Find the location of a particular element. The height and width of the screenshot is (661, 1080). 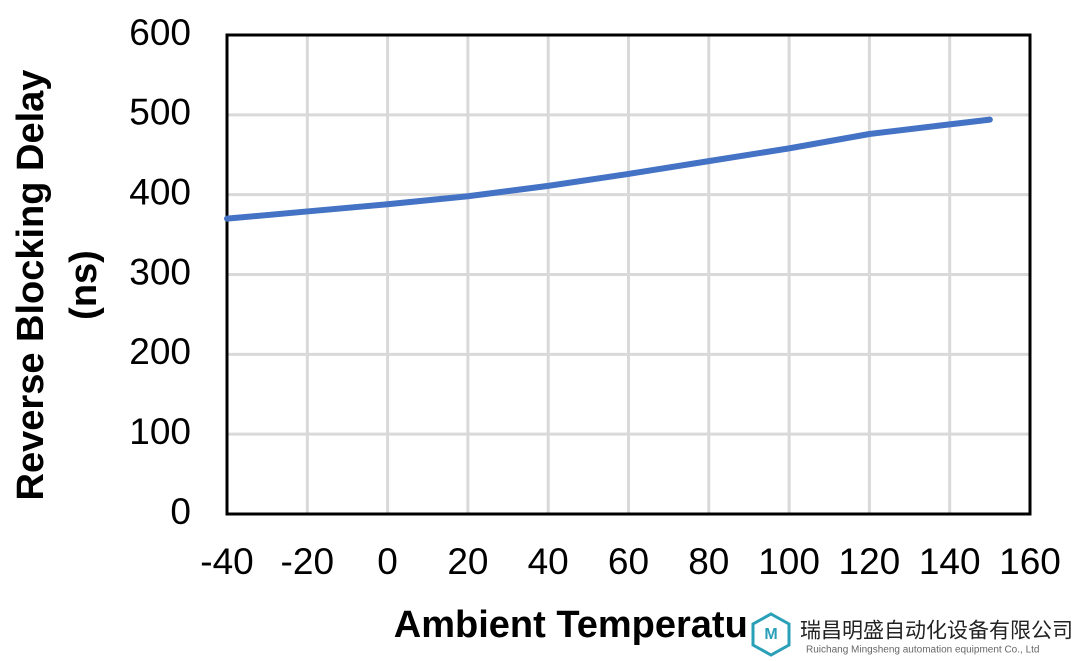

x-tick-label: 60 is located at coordinates (628, 561).